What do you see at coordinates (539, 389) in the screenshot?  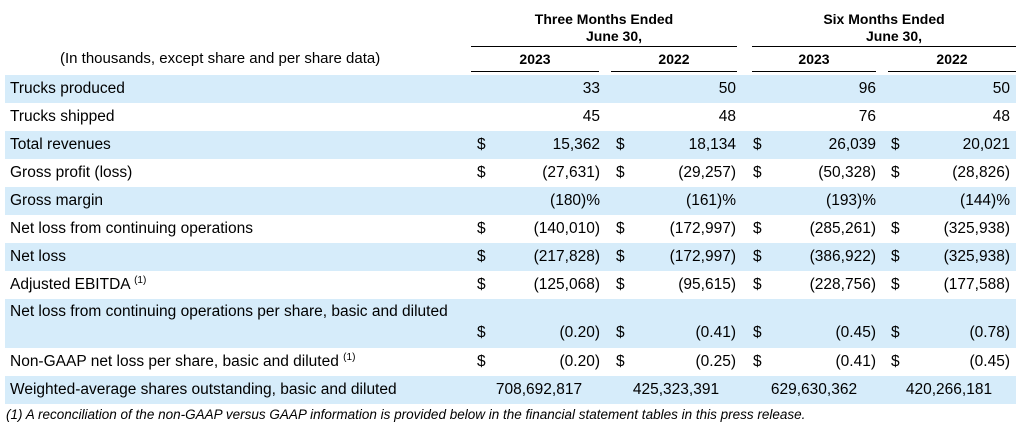 I see `value-cell: 708,692,817` at bounding box center [539, 389].